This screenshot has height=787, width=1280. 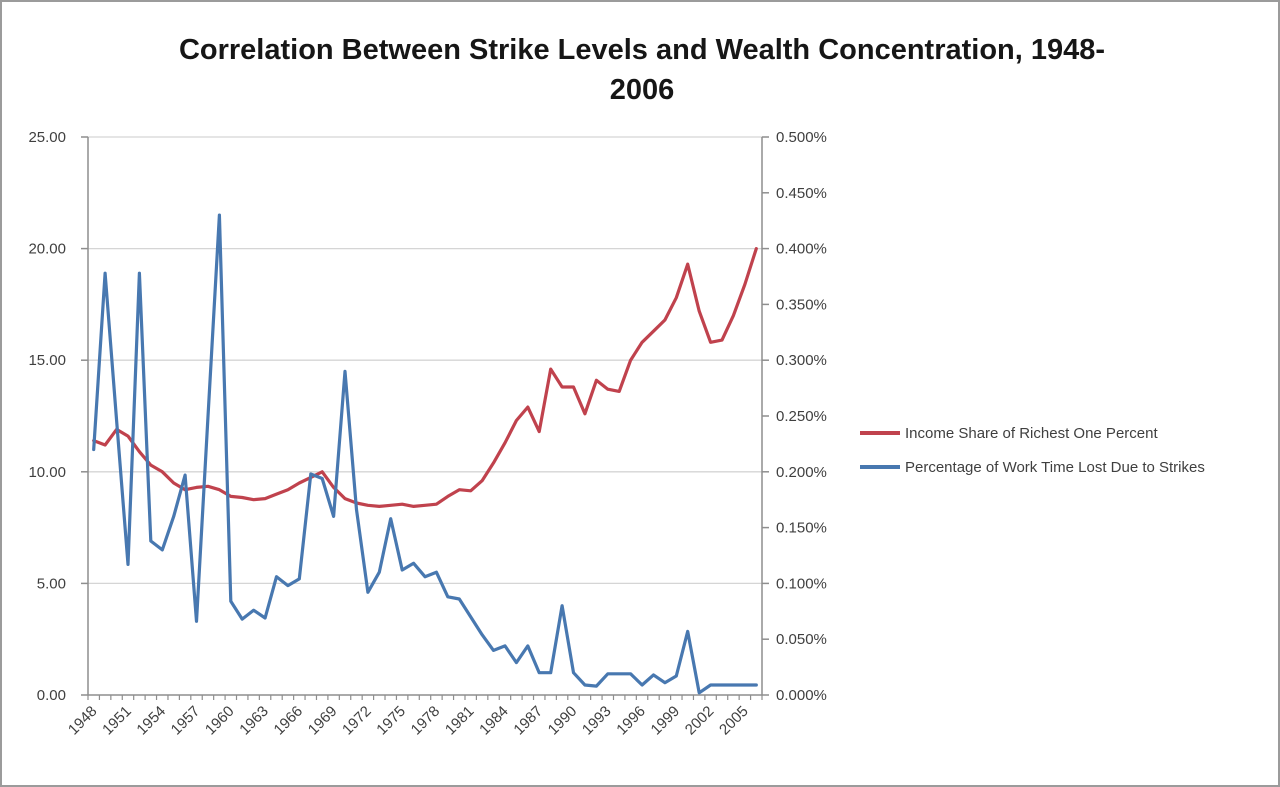 I want to click on right-axis-tick-label: 0.050%, so click(x=801, y=639).